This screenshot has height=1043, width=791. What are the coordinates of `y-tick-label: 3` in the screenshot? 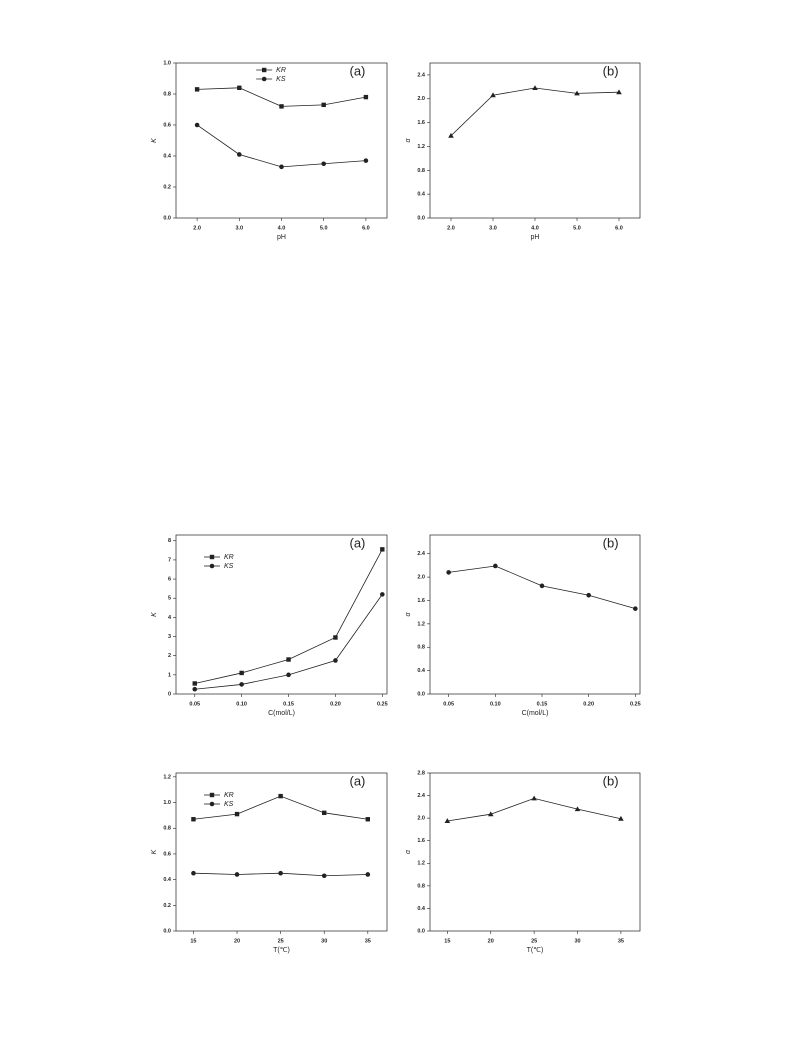 It's located at (169, 637).